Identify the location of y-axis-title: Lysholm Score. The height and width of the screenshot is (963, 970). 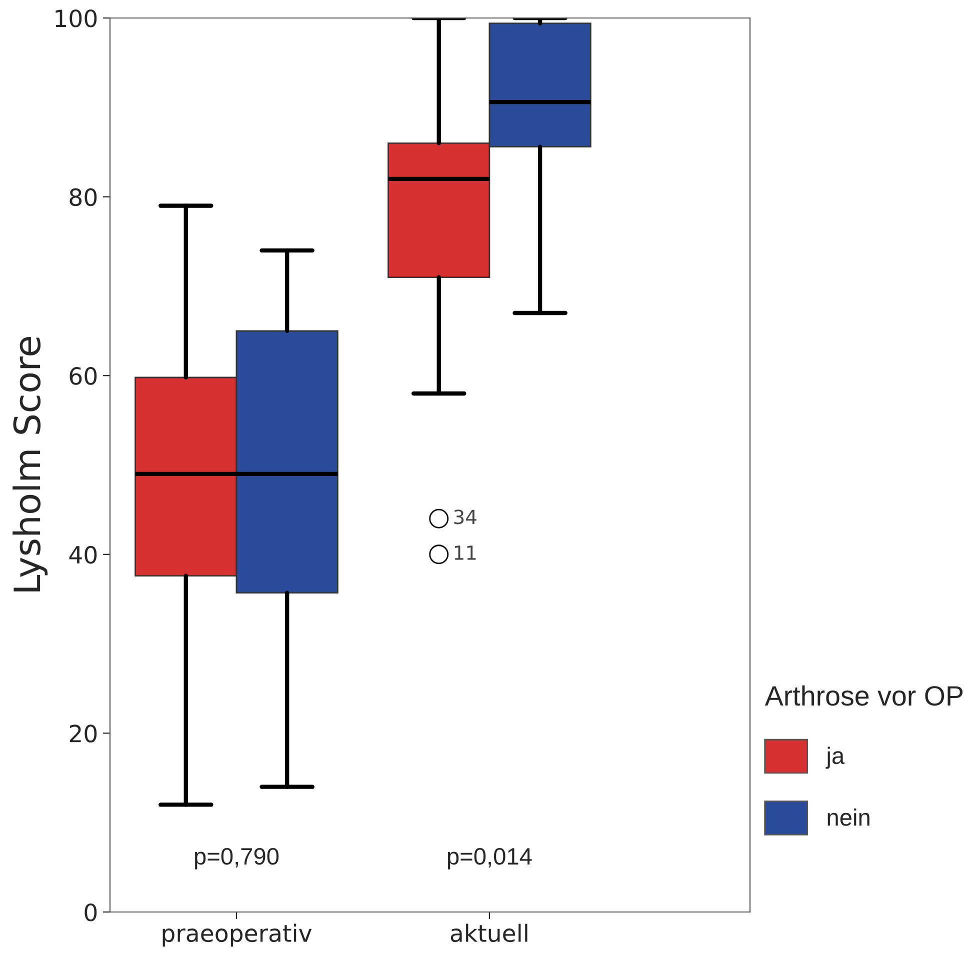
(30, 464).